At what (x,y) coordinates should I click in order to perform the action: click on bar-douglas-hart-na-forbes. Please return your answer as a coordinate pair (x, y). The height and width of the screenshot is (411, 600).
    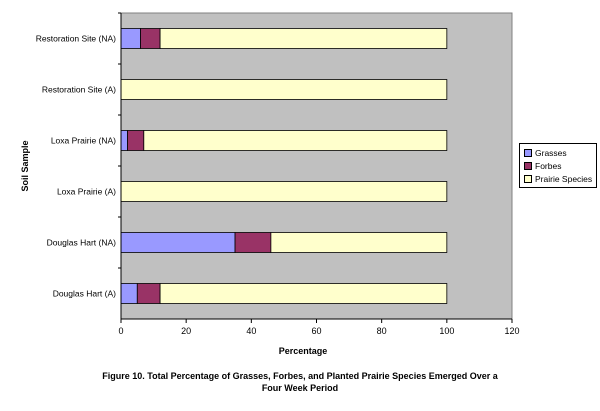
    Looking at the image, I should click on (253, 242).